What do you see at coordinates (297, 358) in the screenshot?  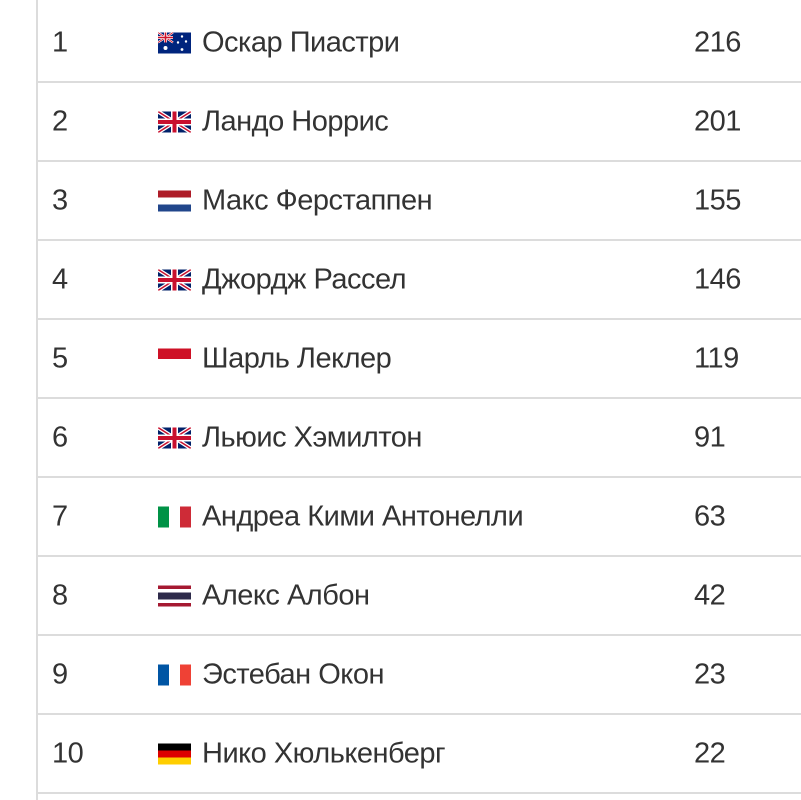 I see `driver-name: Шарль Леклер` at bounding box center [297, 358].